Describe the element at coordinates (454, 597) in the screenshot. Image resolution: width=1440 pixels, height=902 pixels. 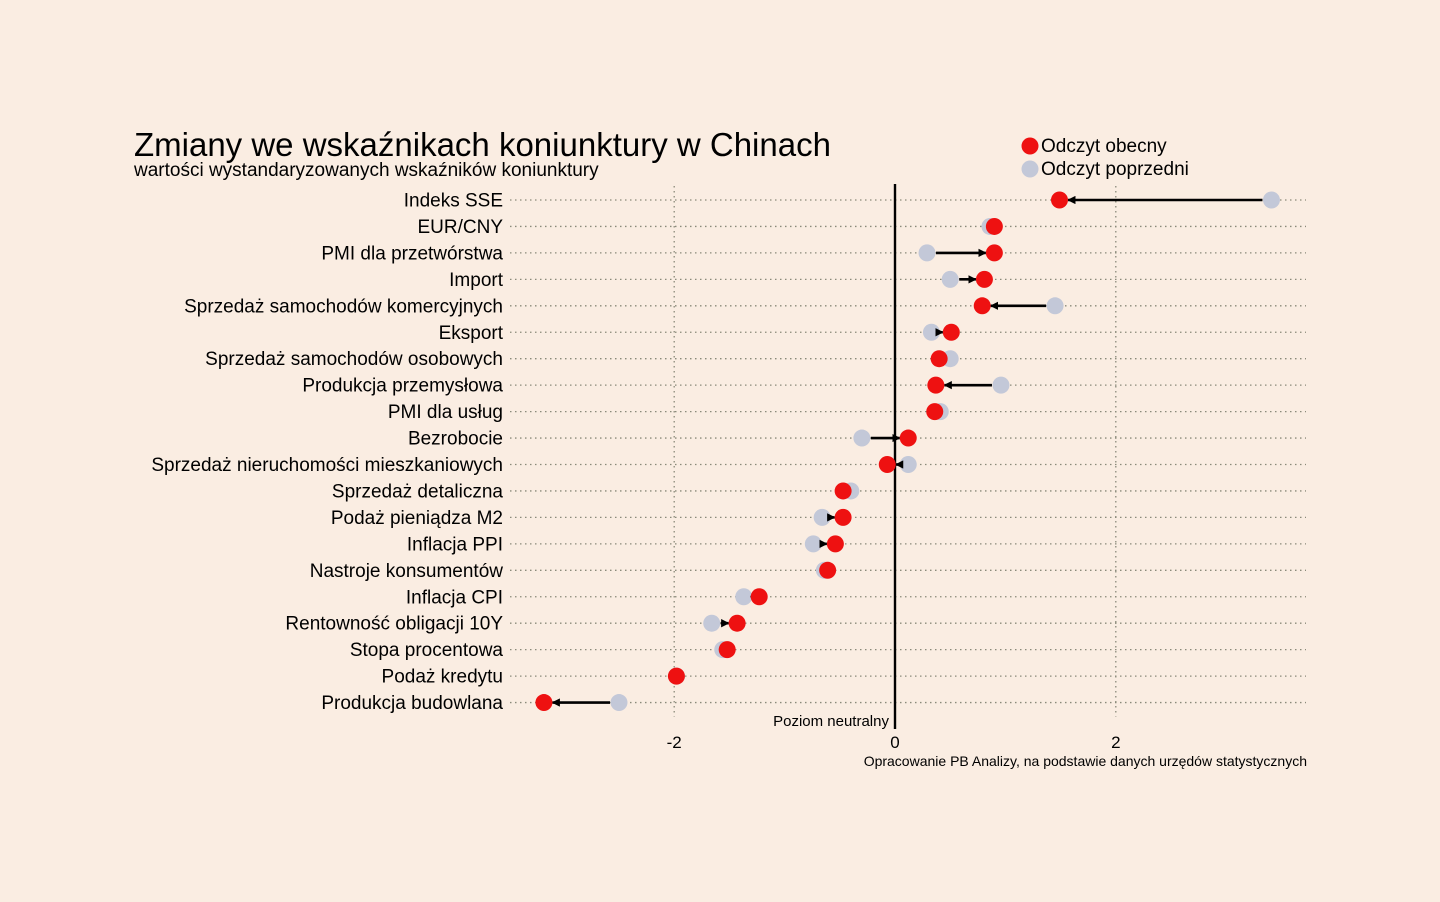
I see `category-label: Inflacja CPI` at that location.